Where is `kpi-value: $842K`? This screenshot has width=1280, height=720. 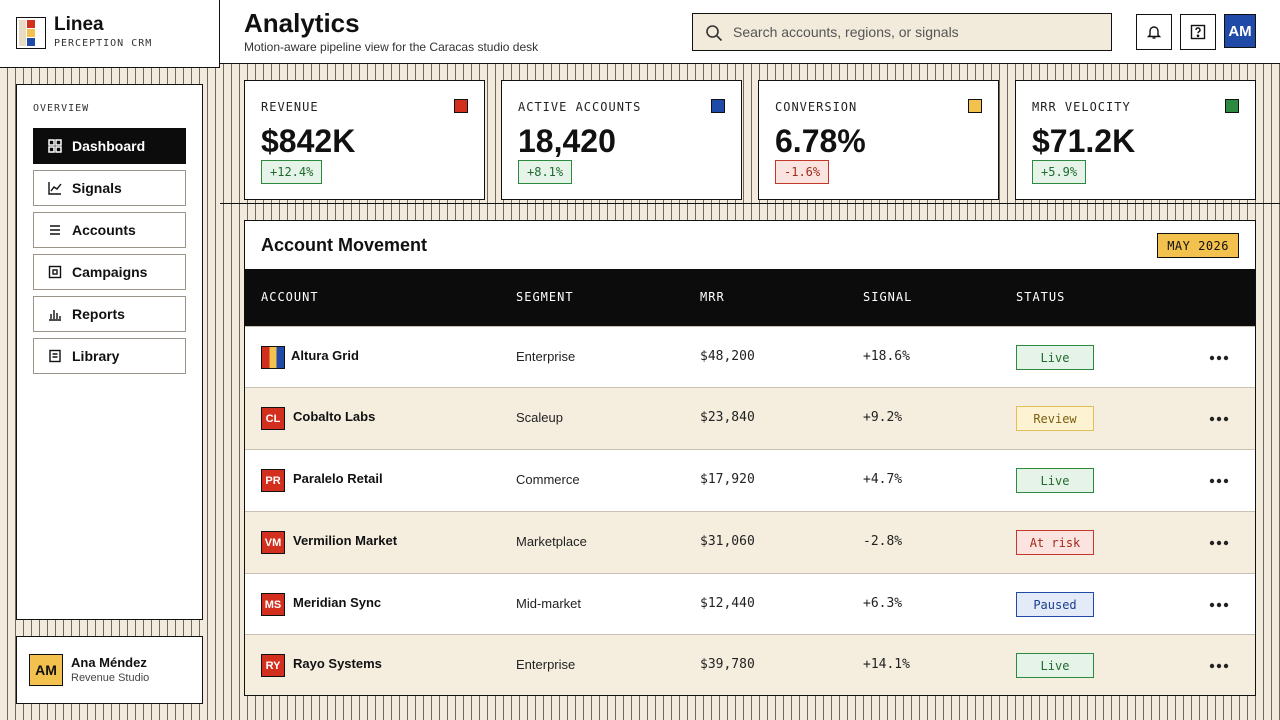 kpi-value: $842K is located at coordinates (308, 141).